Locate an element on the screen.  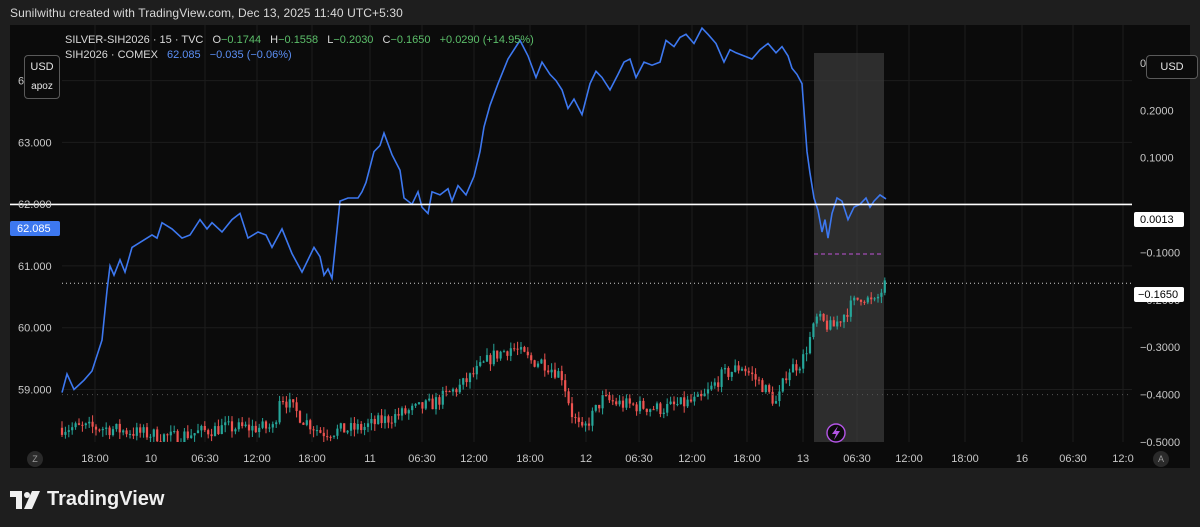
highlight-region is located at coordinates (849, 247).